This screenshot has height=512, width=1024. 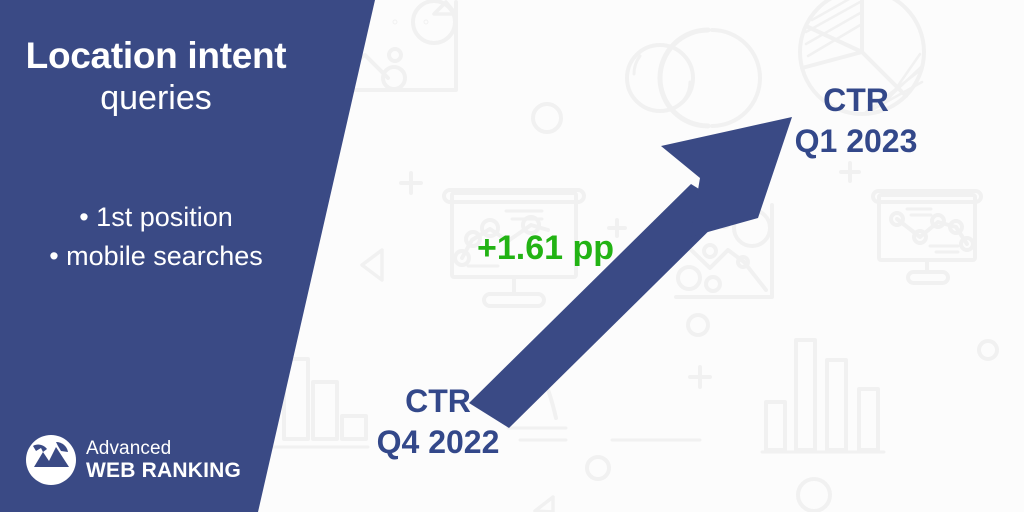 I want to click on callout-end-line1: CTR, so click(x=856, y=100).